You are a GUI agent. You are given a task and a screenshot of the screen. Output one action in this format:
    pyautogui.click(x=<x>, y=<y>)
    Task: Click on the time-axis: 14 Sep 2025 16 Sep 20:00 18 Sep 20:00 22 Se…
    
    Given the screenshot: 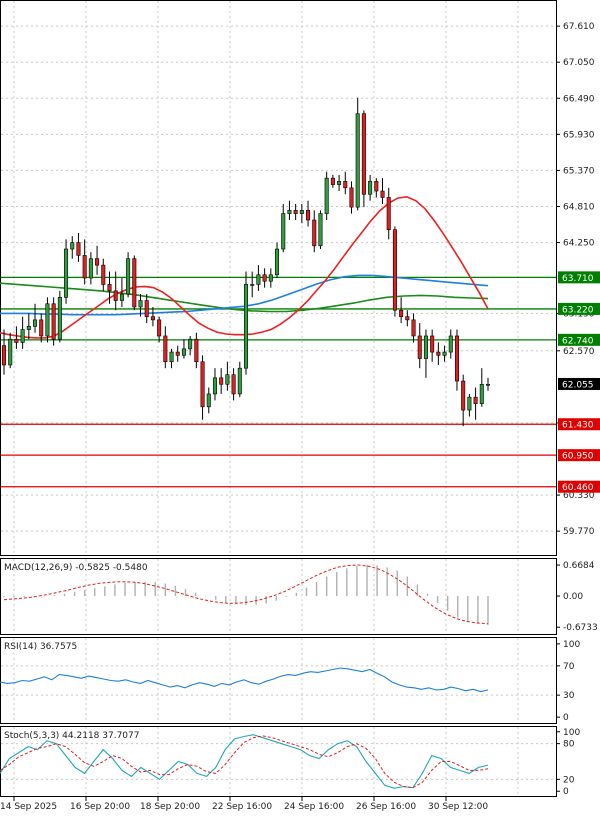 What is the action you would take?
    pyautogui.click(x=244, y=804)
    